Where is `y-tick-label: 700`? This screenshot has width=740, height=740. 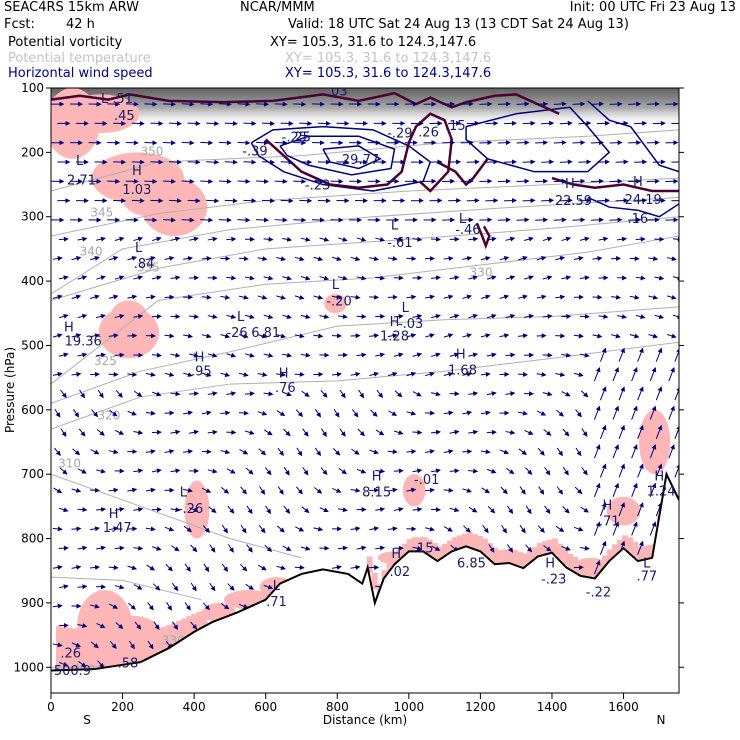 y-tick-label: 700 is located at coordinates (32, 474).